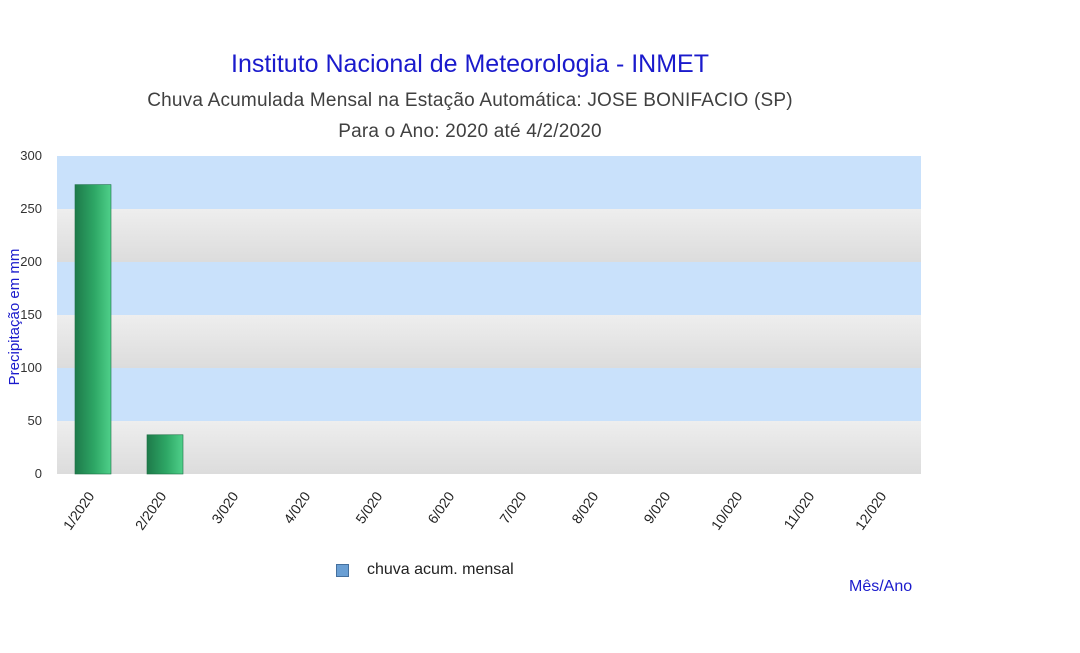  What do you see at coordinates (151, 510) in the screenshot?
I see `x-tick-label: 2/2020` at bounding box center [151, 510].